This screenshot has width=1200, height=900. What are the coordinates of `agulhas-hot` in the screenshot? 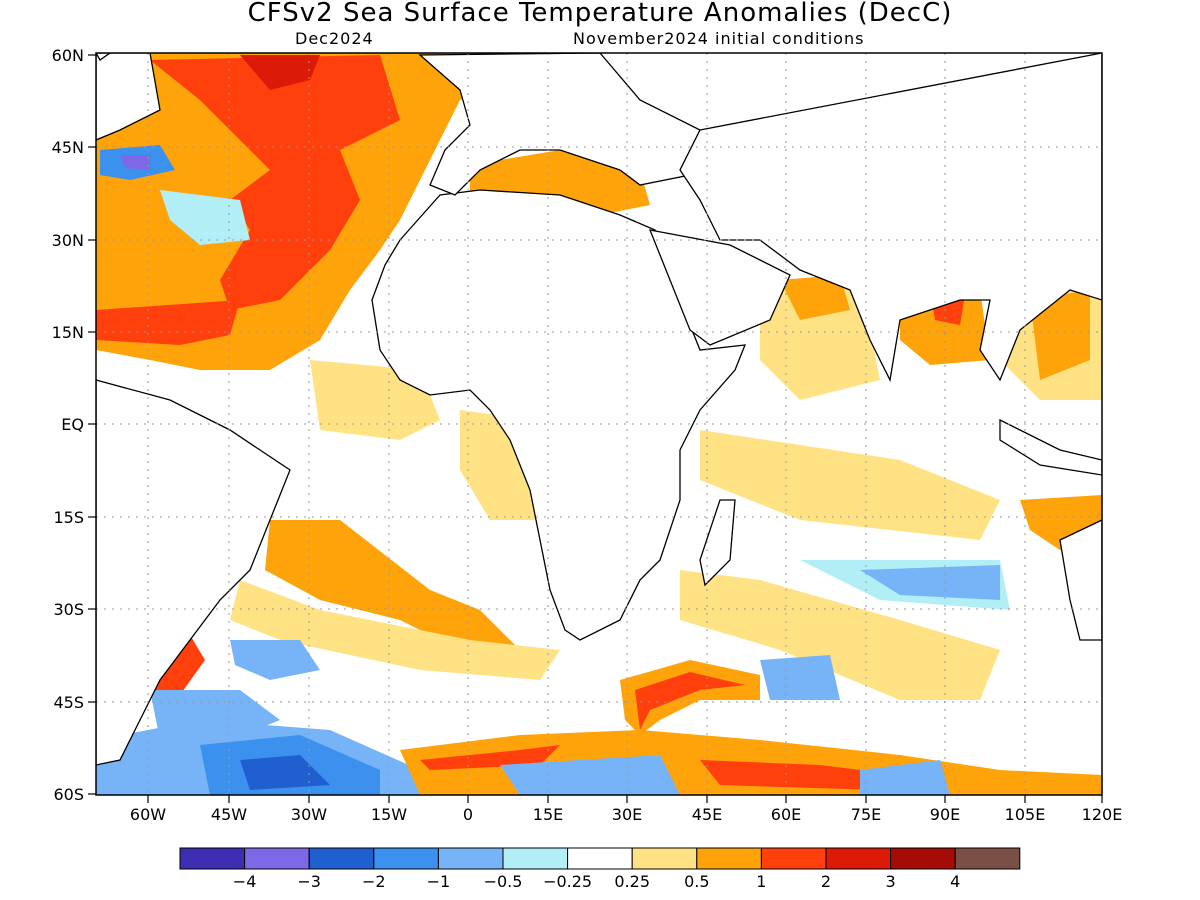 It's located at (690, 701).